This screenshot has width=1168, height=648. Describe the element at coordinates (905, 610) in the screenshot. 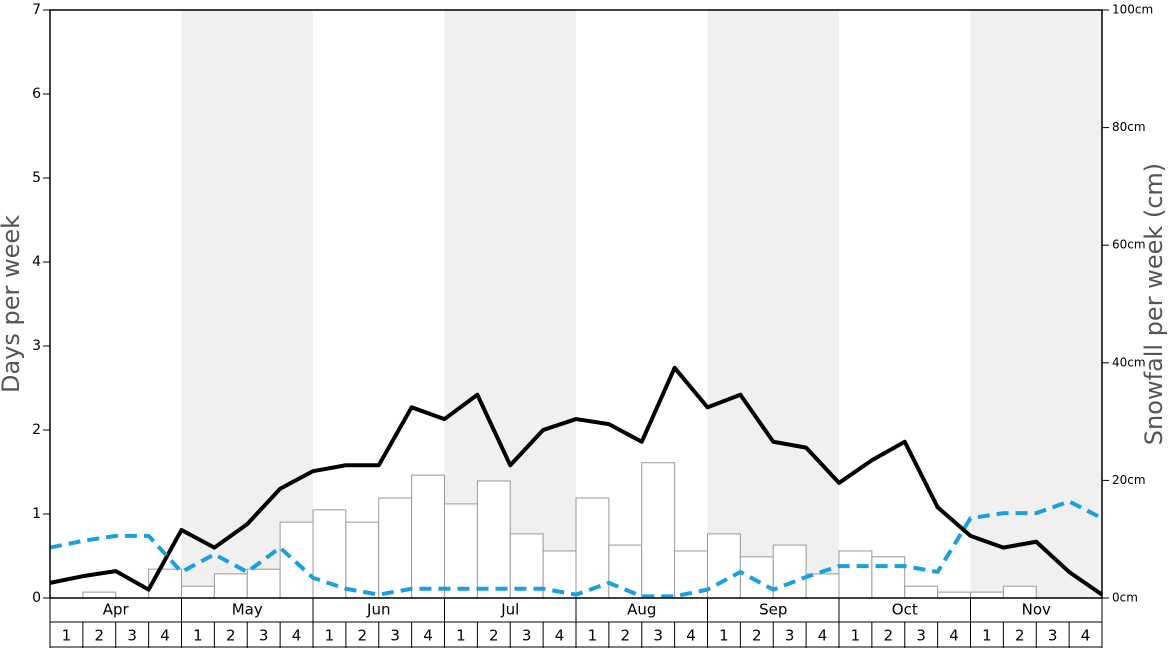

I see `month-label: Oct` at that location.